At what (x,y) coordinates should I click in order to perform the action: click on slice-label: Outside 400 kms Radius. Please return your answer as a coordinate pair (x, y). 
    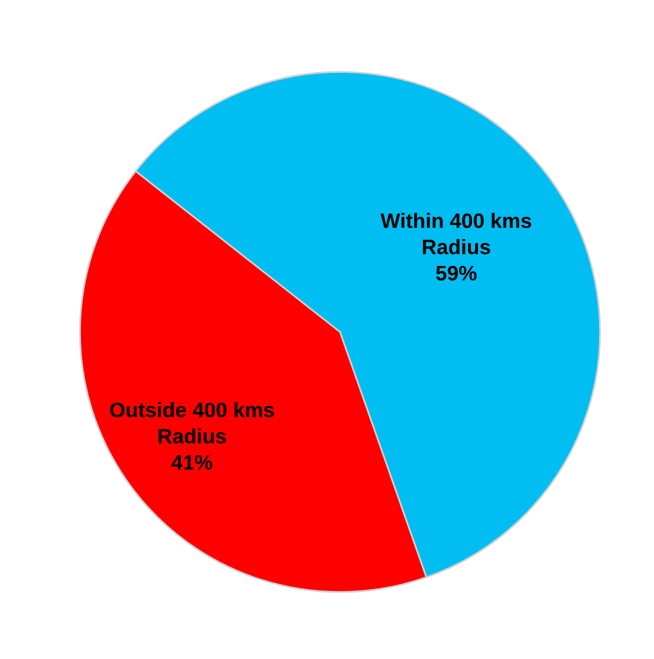
    Looking at the image, I should click on (192, 423).